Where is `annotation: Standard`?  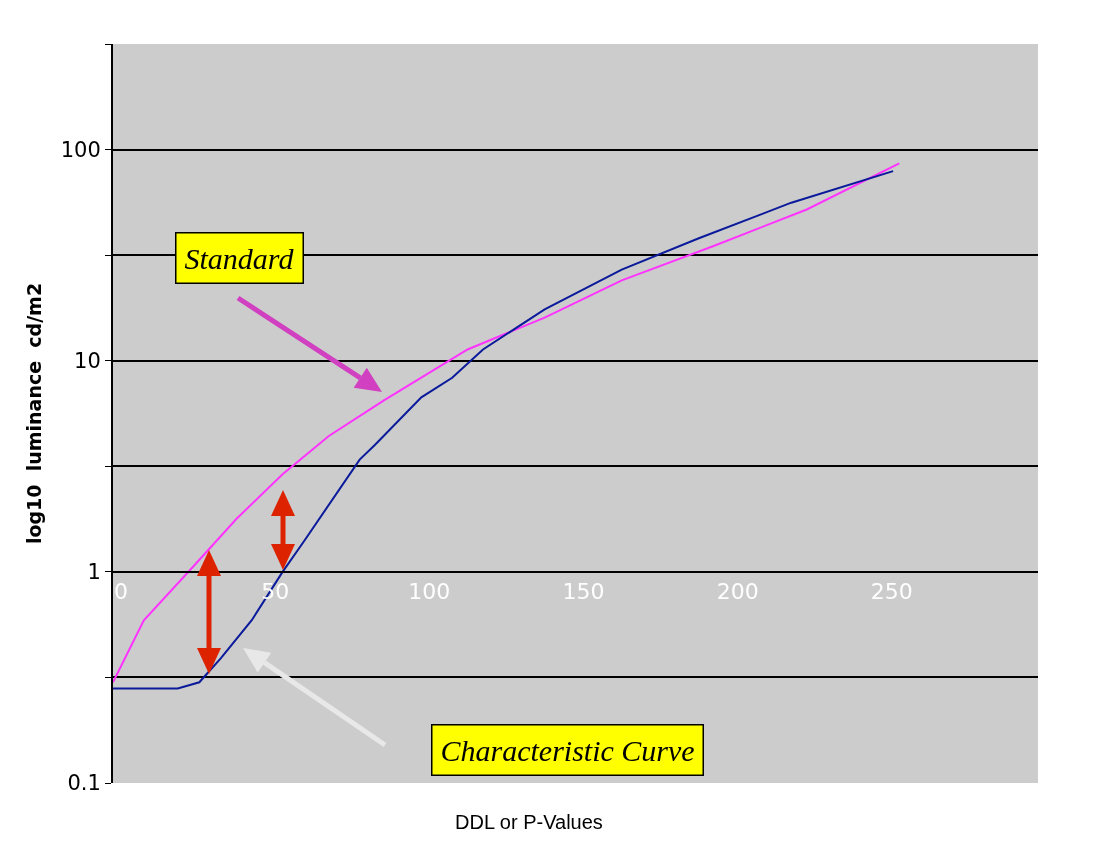 annotation: Standard is located at coordinates (239, 258).